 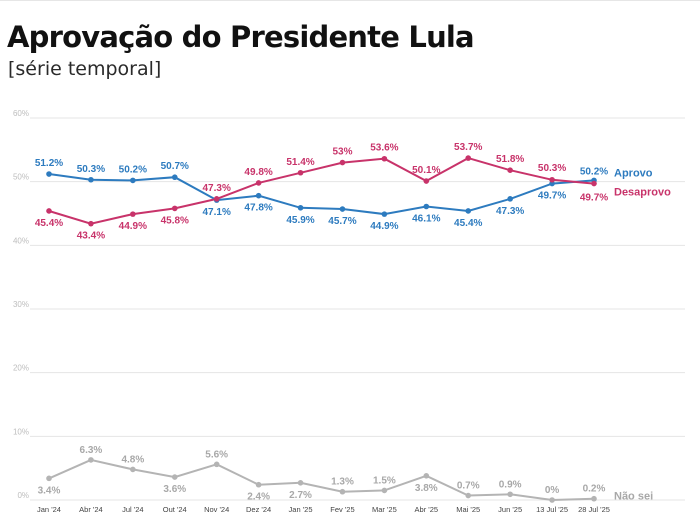 What do you see at coordinates (21, 240) in the screenshot?
I see `y-tick-label: 40%` at bounding box center [21, 240].